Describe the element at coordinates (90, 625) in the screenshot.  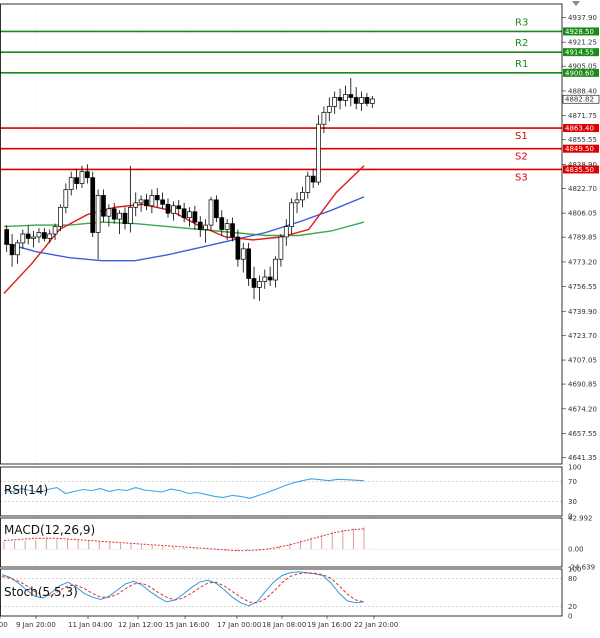
I see `time-tick-label: 11 Jan 04:00` at that location.